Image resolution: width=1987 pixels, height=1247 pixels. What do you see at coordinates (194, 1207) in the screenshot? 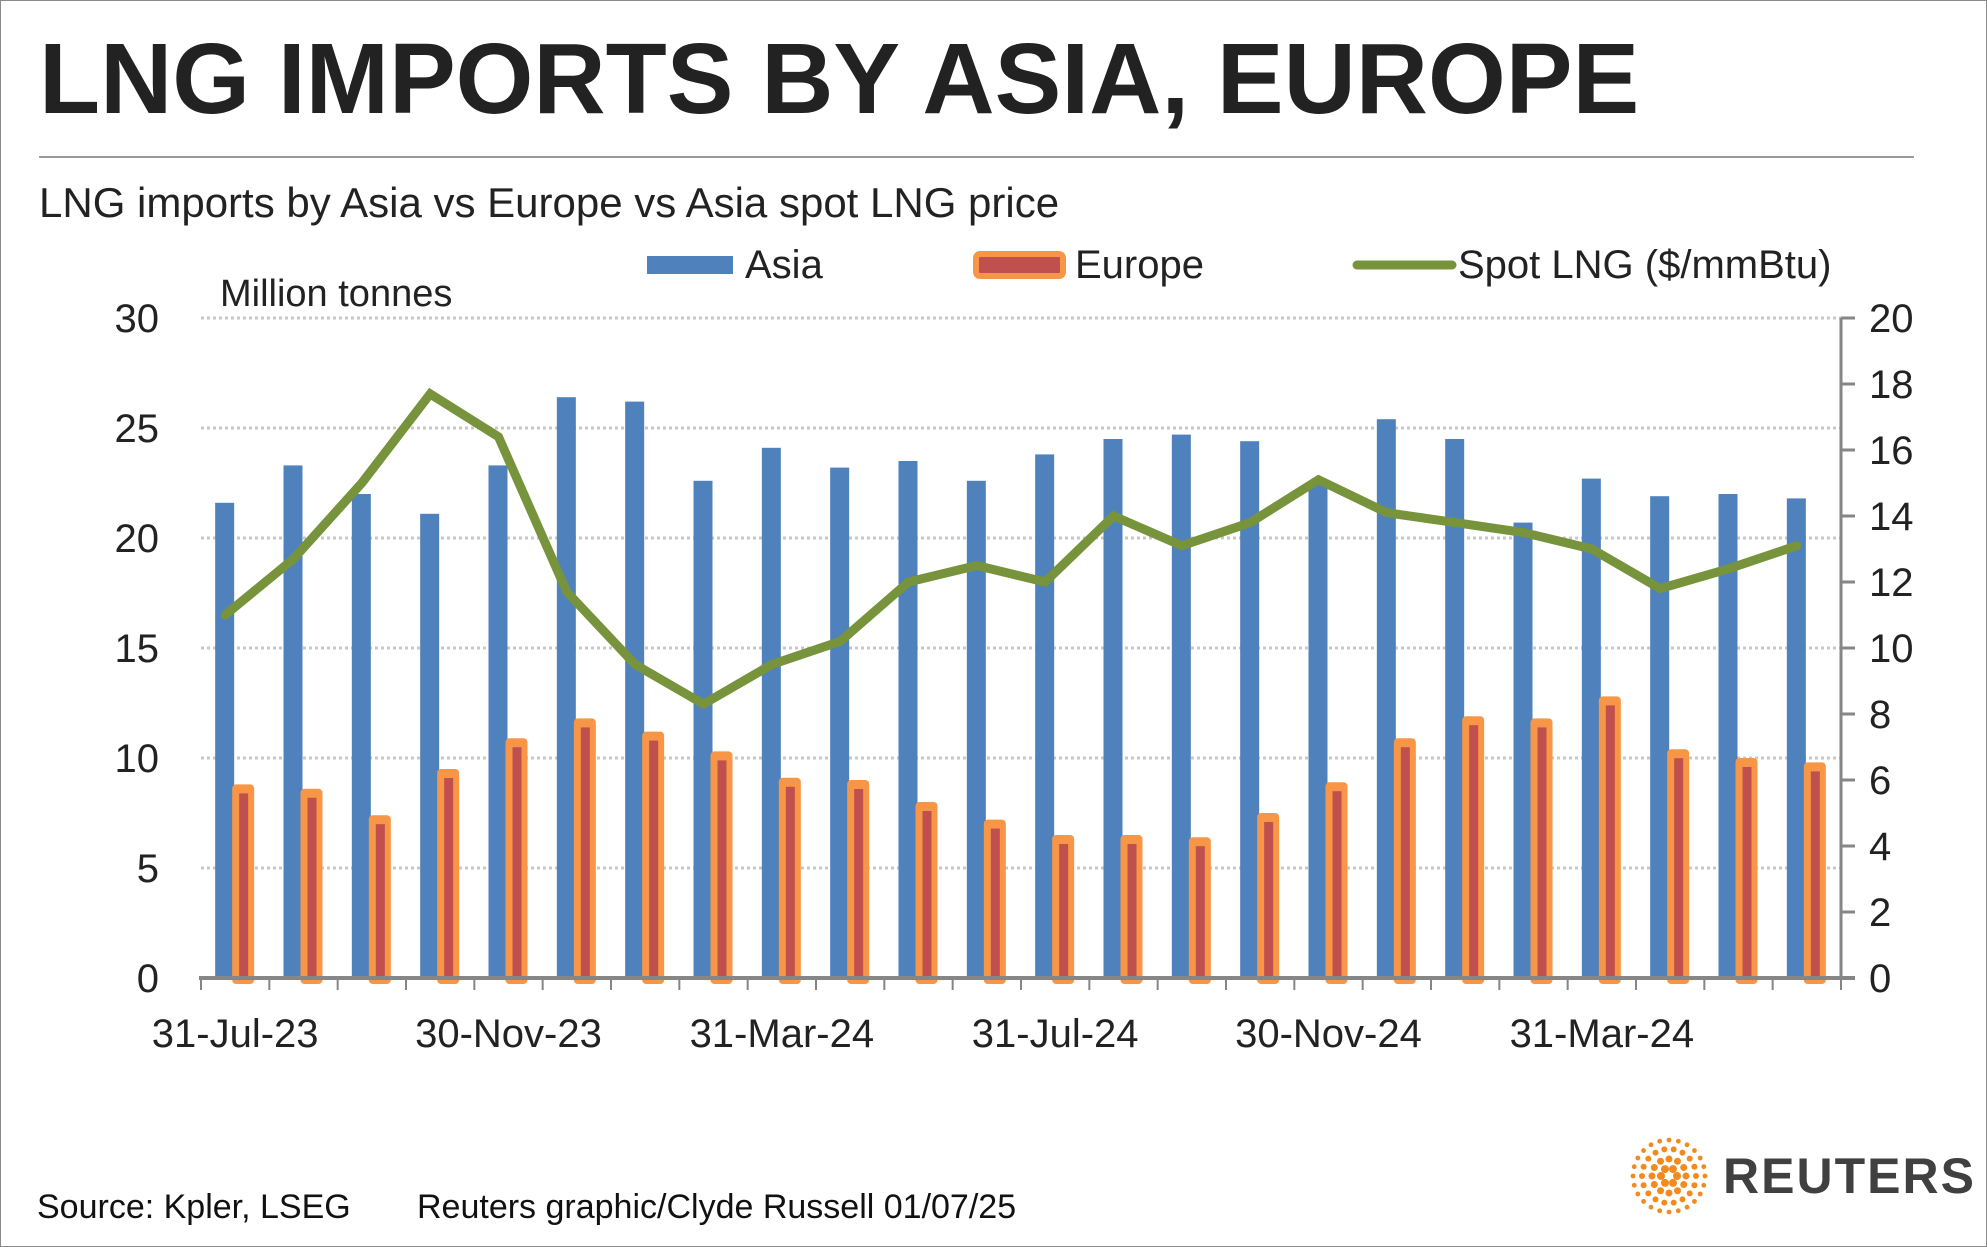
I see `source-note: Source: Kpler, LSEG` at bounding box center [194, 1207].